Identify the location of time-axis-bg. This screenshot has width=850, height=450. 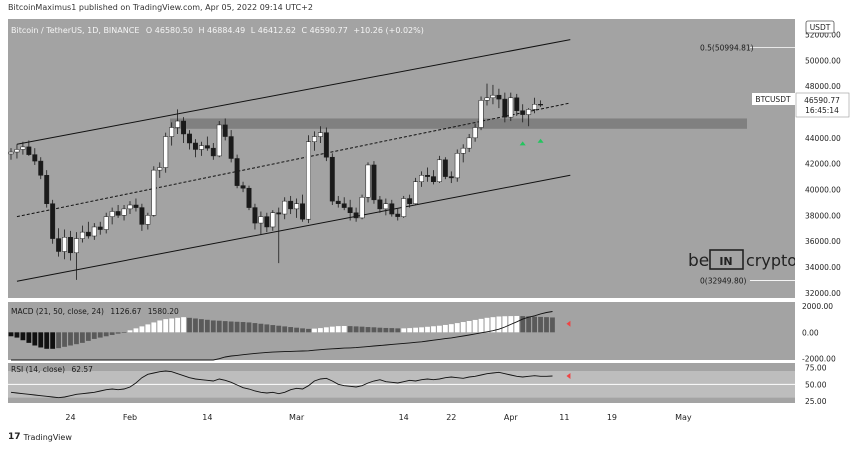
(401, 415).